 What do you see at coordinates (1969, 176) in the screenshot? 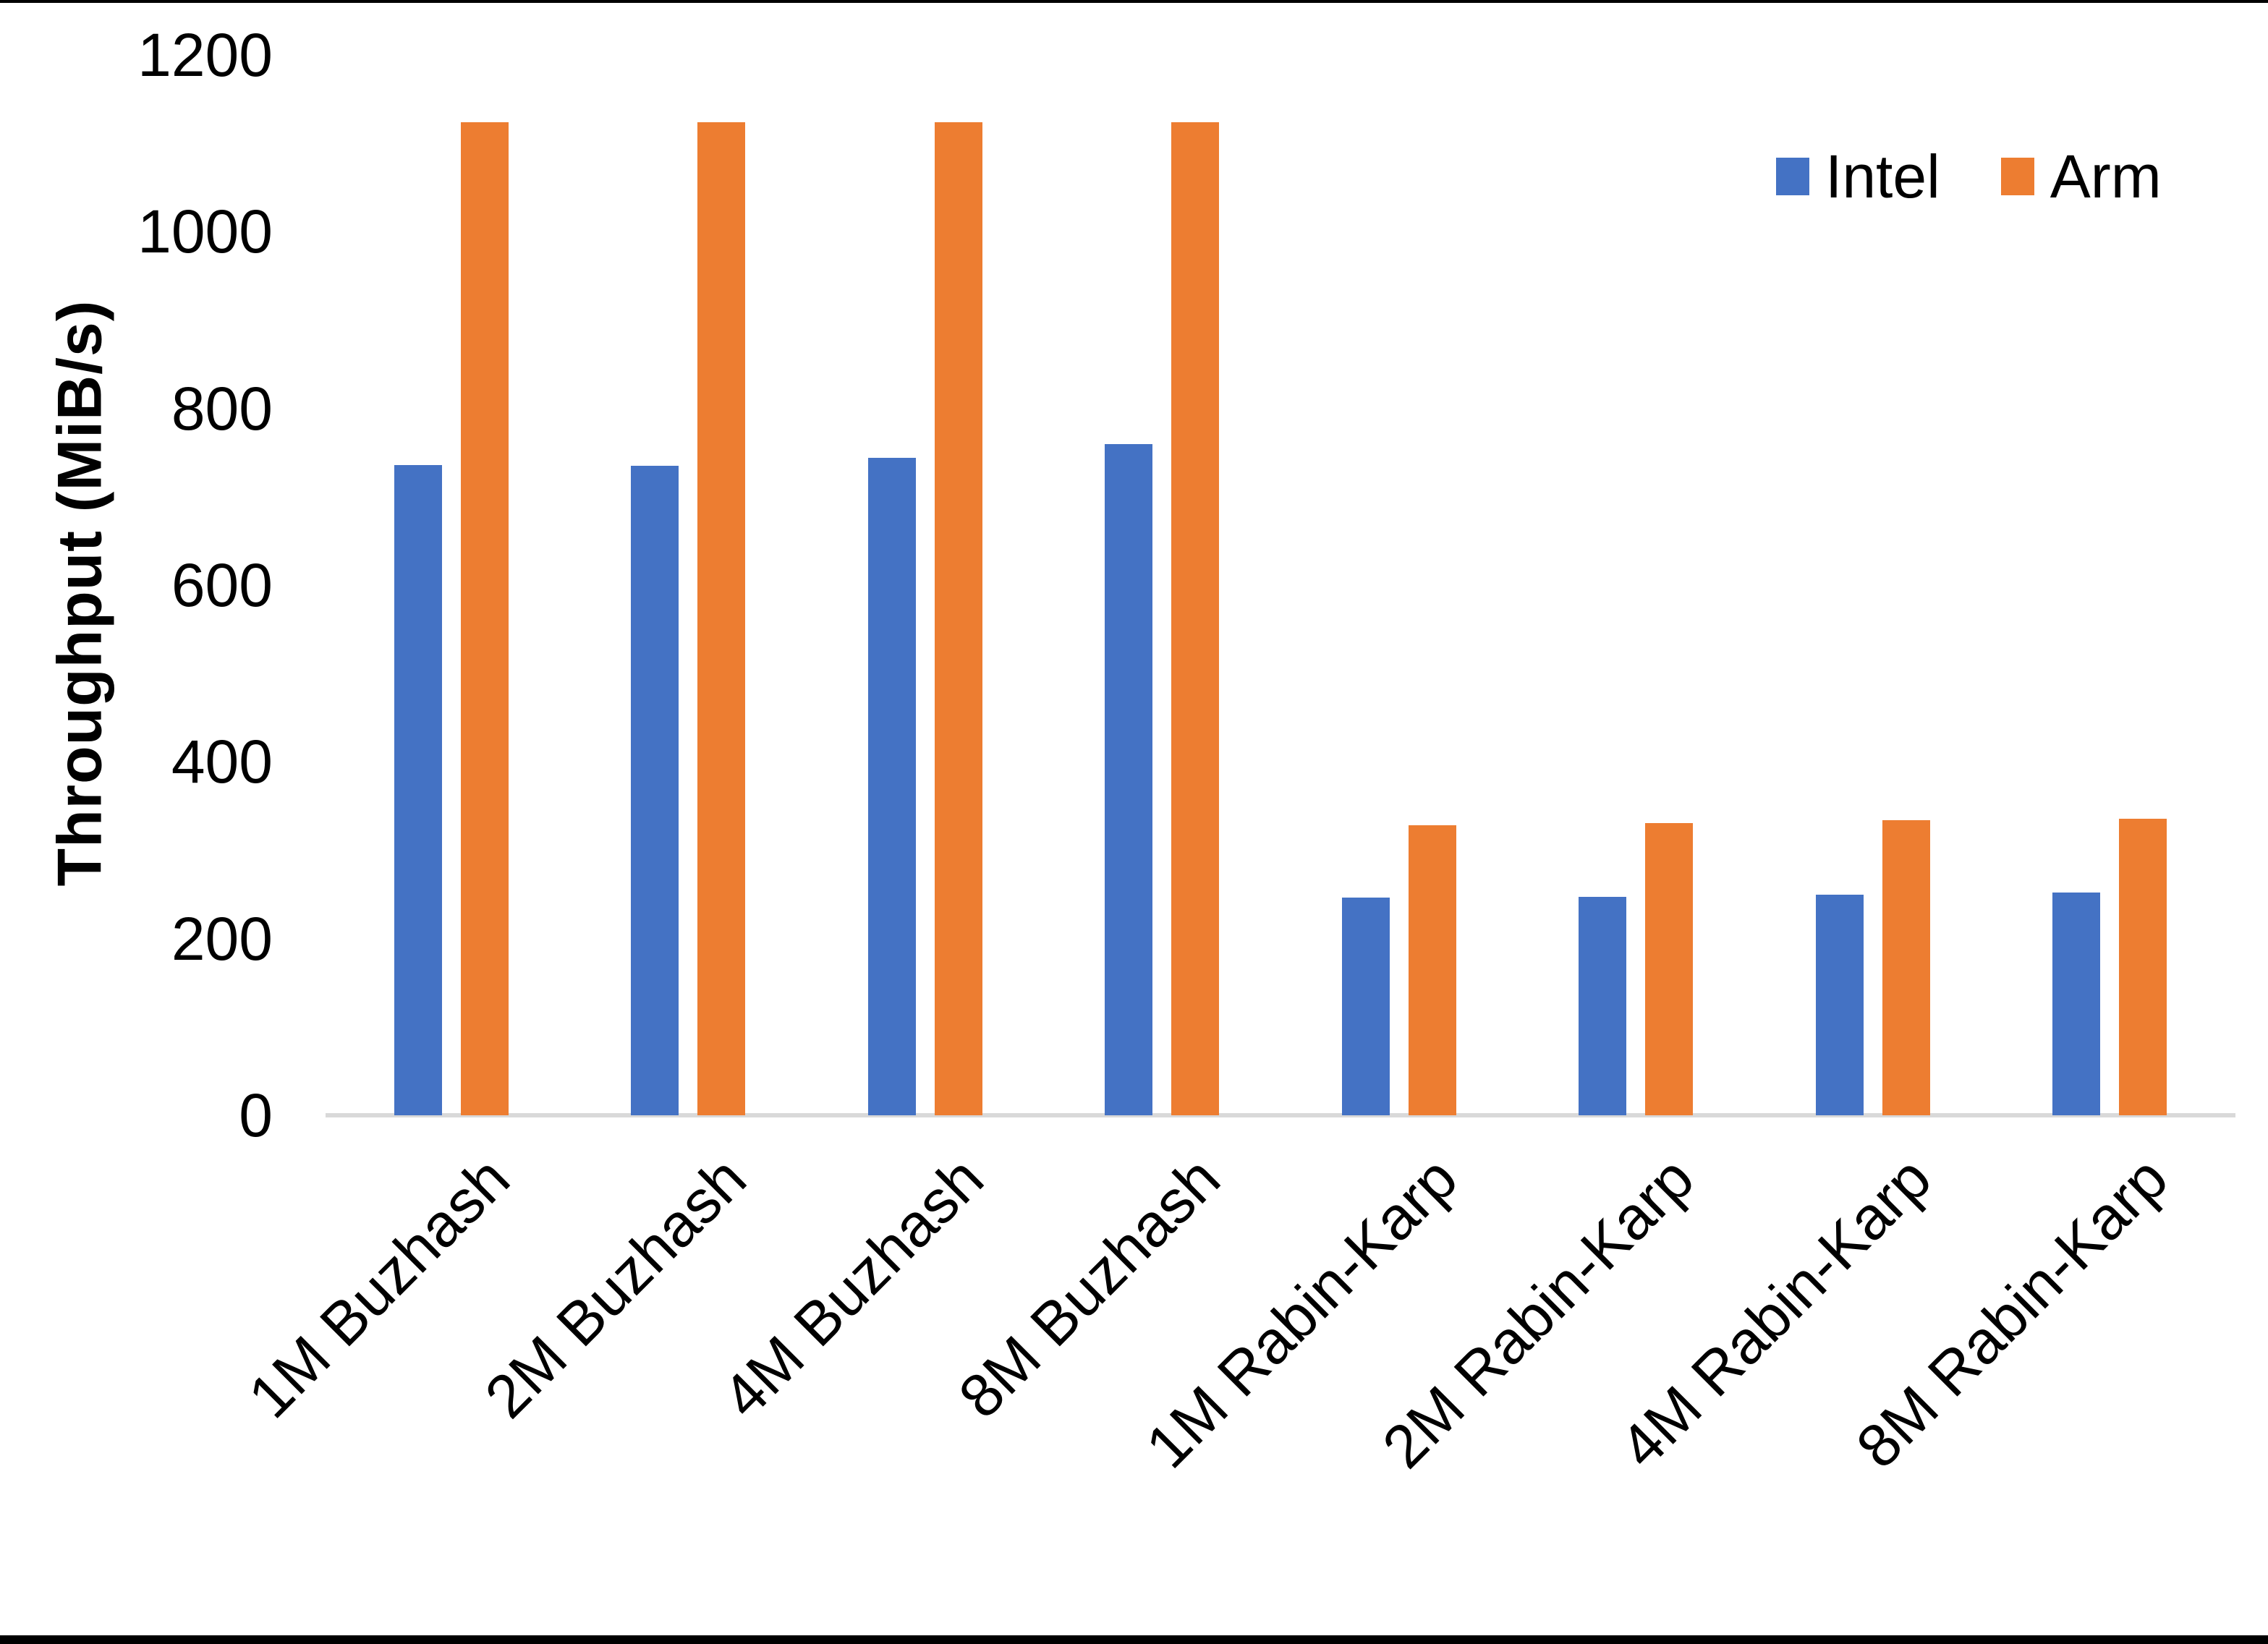
I see `legend: Intel Arm` at bounding box center [1969, 176].